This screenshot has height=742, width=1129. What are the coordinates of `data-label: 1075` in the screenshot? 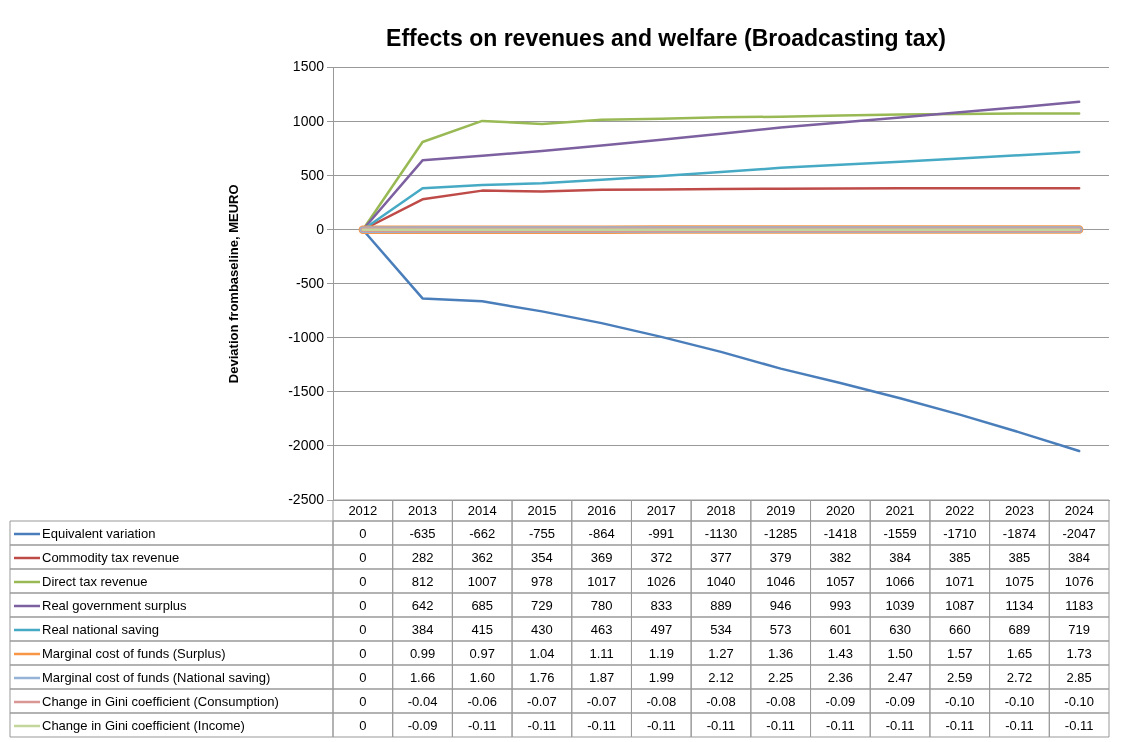 It's located at (1019, 581).